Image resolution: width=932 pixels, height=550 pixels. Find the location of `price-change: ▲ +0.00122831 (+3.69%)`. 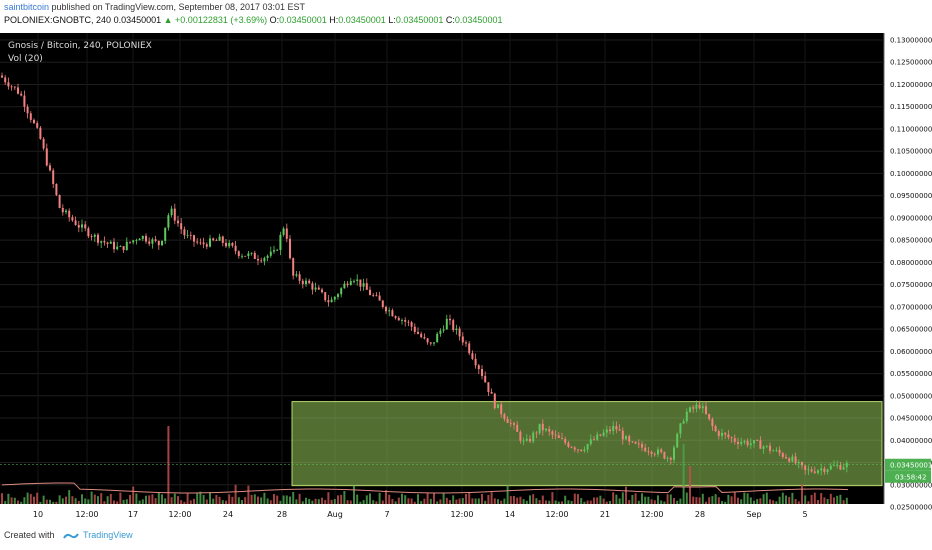

price-change: ▲ +0.00122831 (+3.69%) is located at coordinates (215, 20).